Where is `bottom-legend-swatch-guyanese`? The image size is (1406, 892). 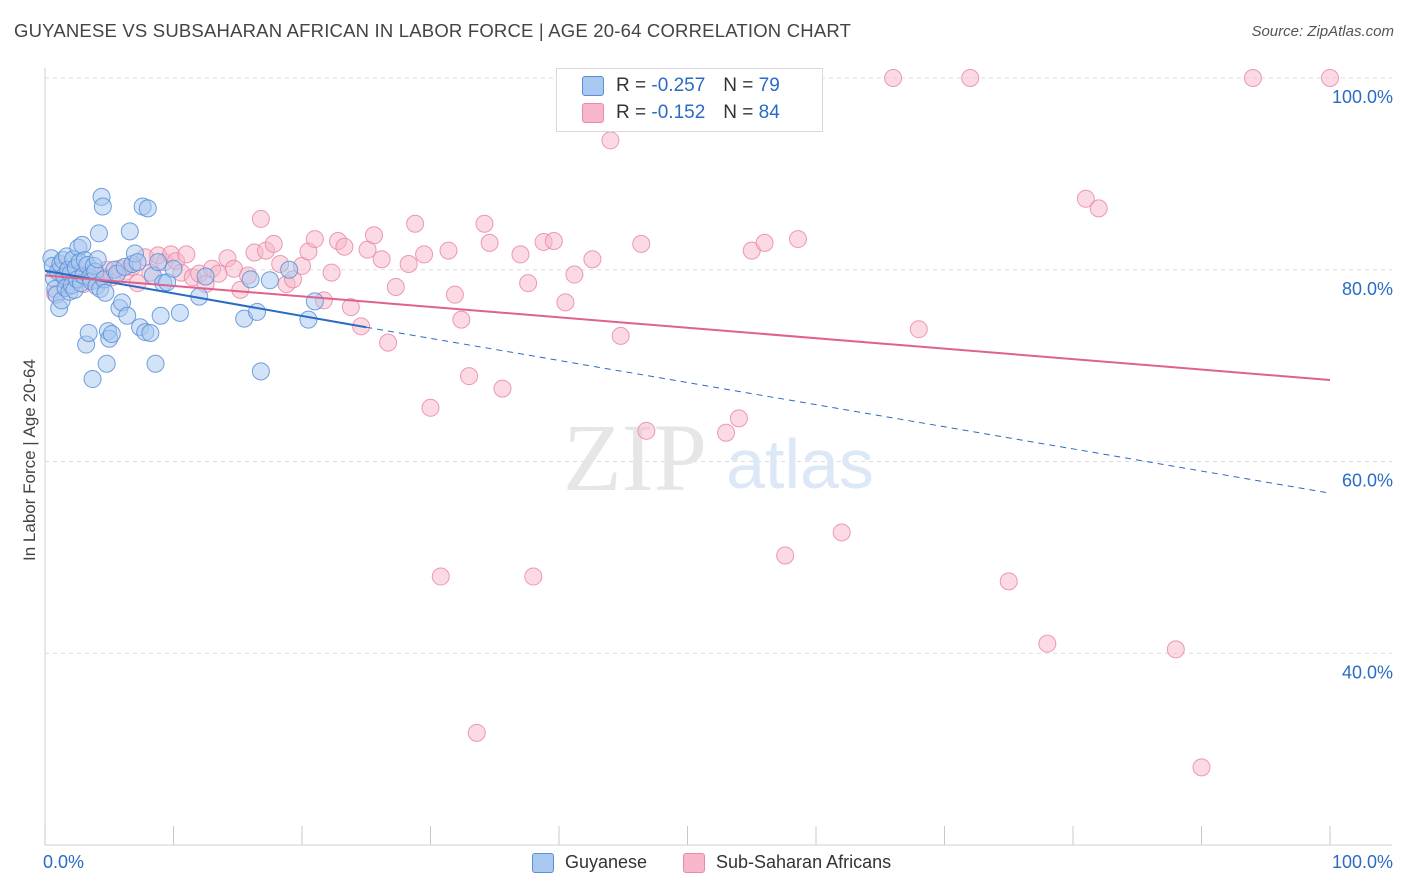 bottom-legend-swatch-guyanese is located at coordinates (543, 862).